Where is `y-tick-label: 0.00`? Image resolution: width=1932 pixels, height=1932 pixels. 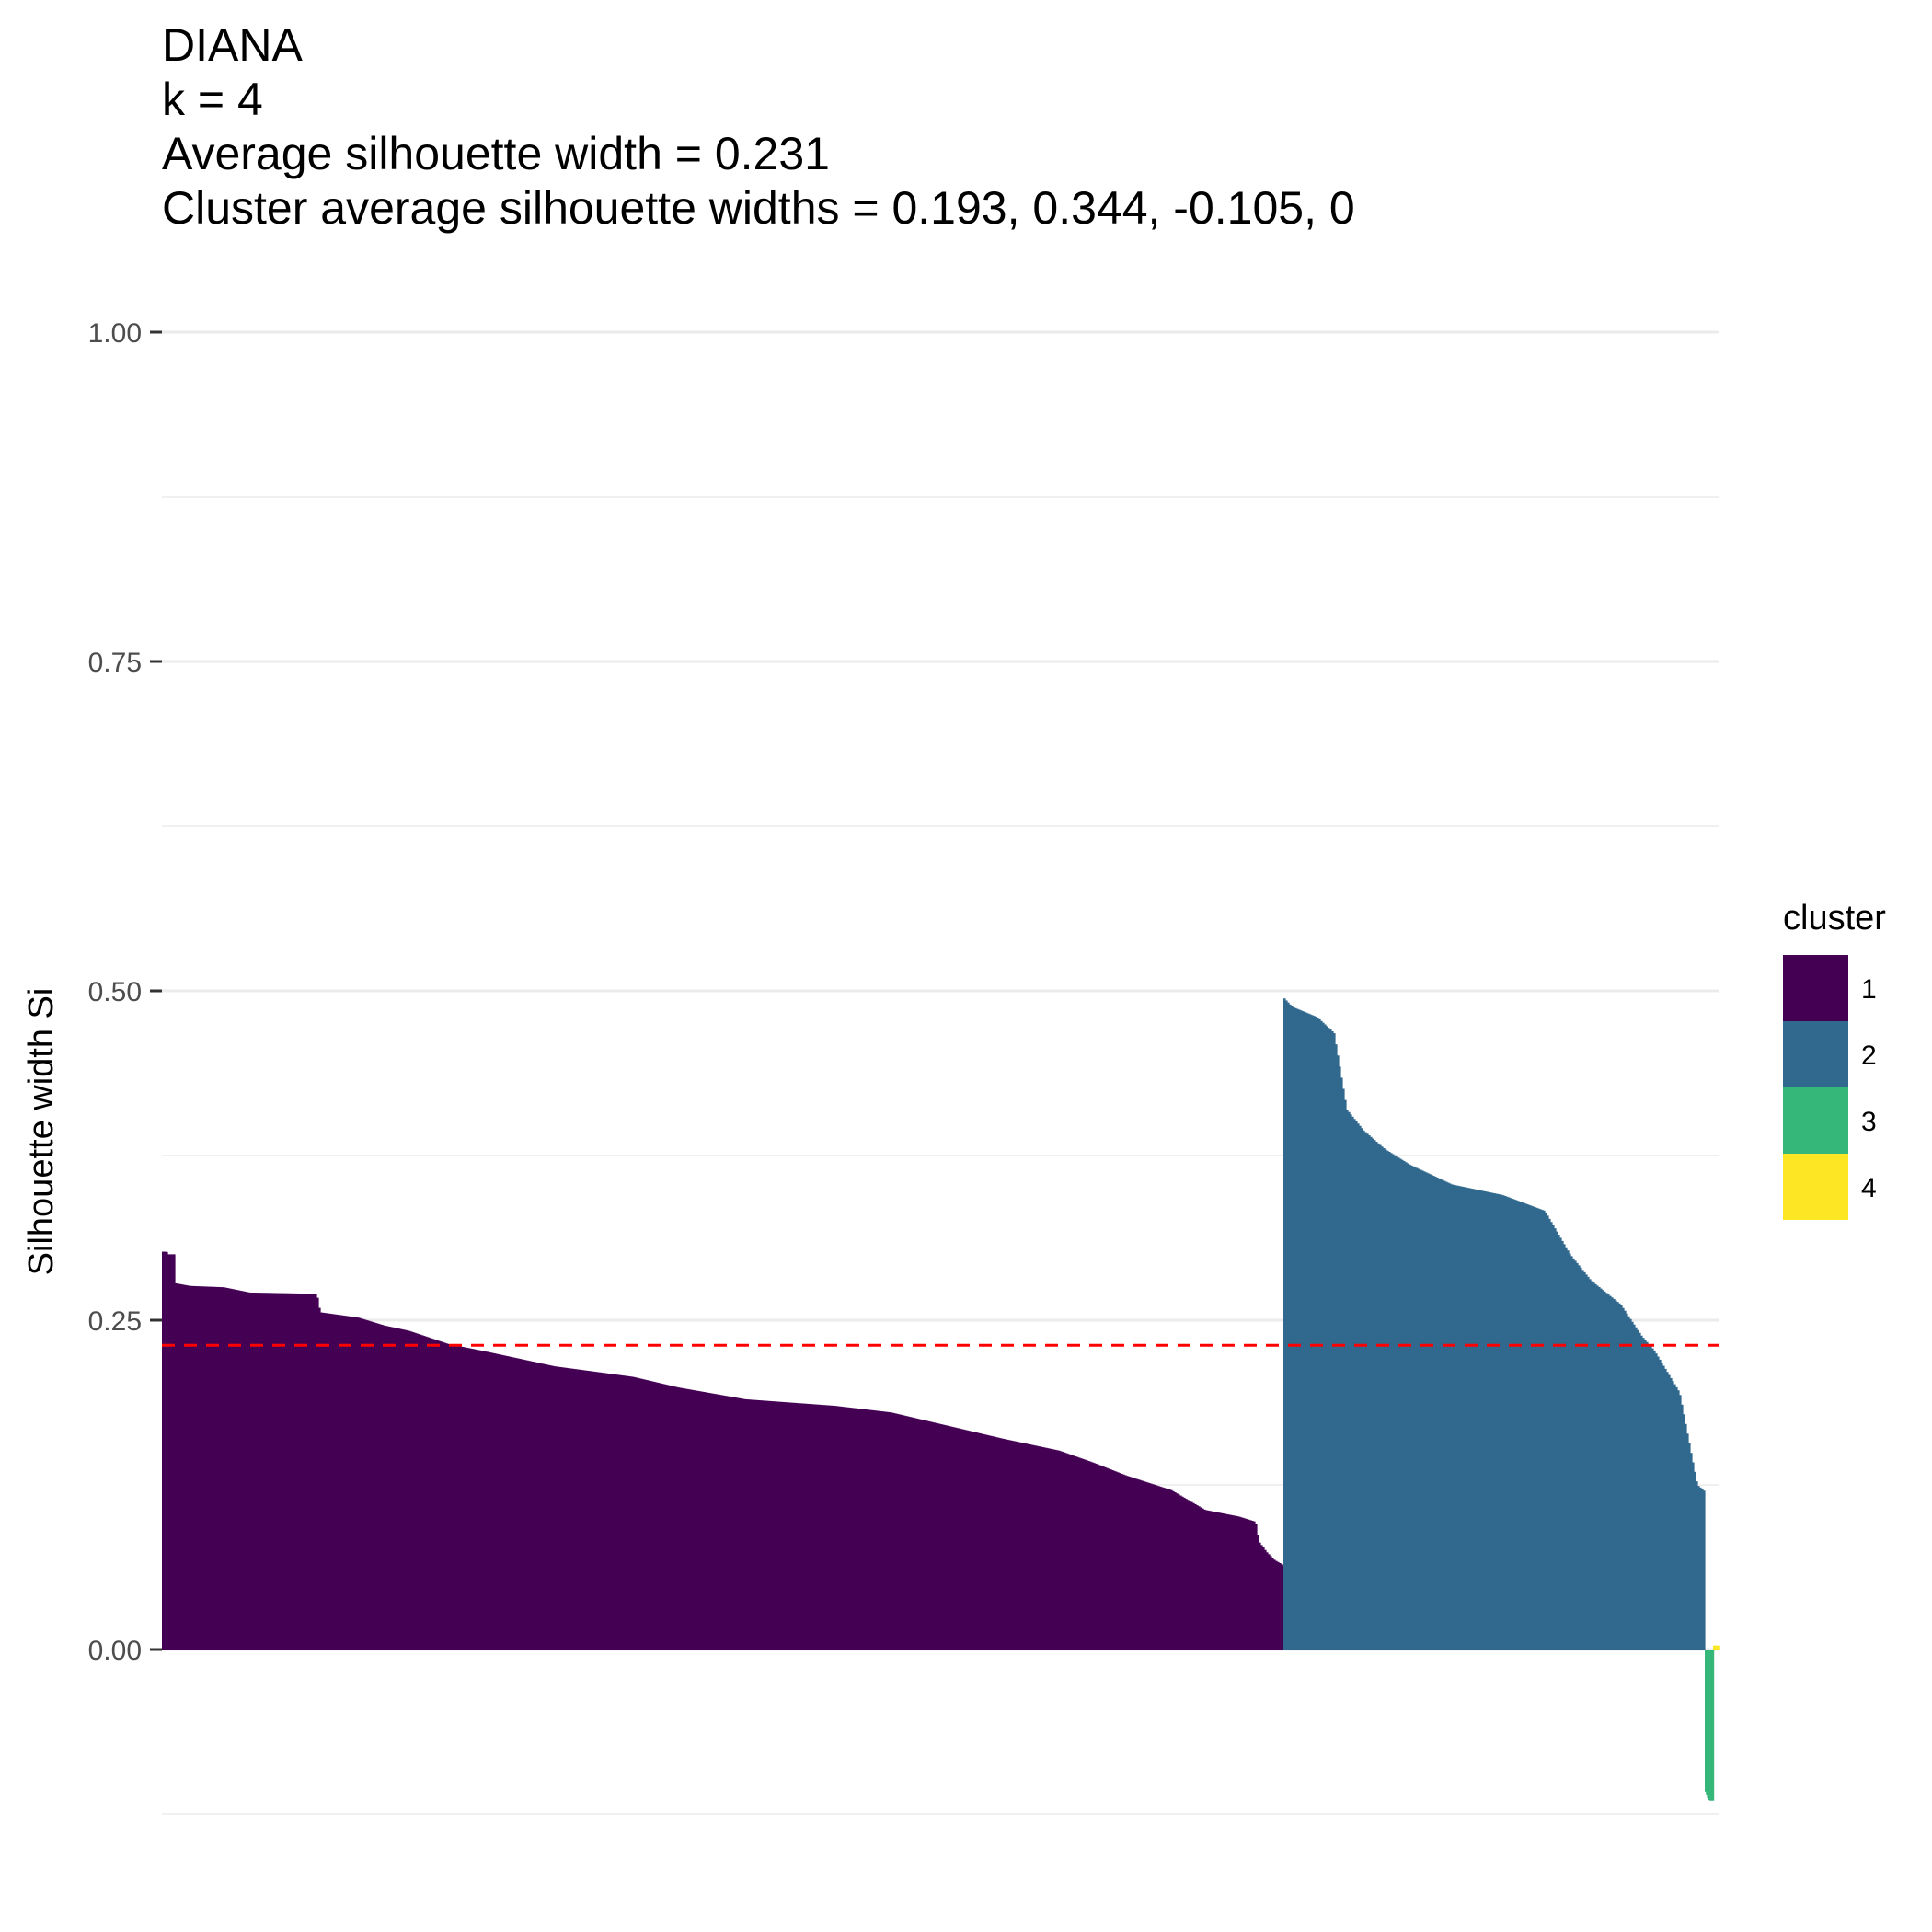
y-tick-label: 0.00 is located at coordinates (115, 1651).